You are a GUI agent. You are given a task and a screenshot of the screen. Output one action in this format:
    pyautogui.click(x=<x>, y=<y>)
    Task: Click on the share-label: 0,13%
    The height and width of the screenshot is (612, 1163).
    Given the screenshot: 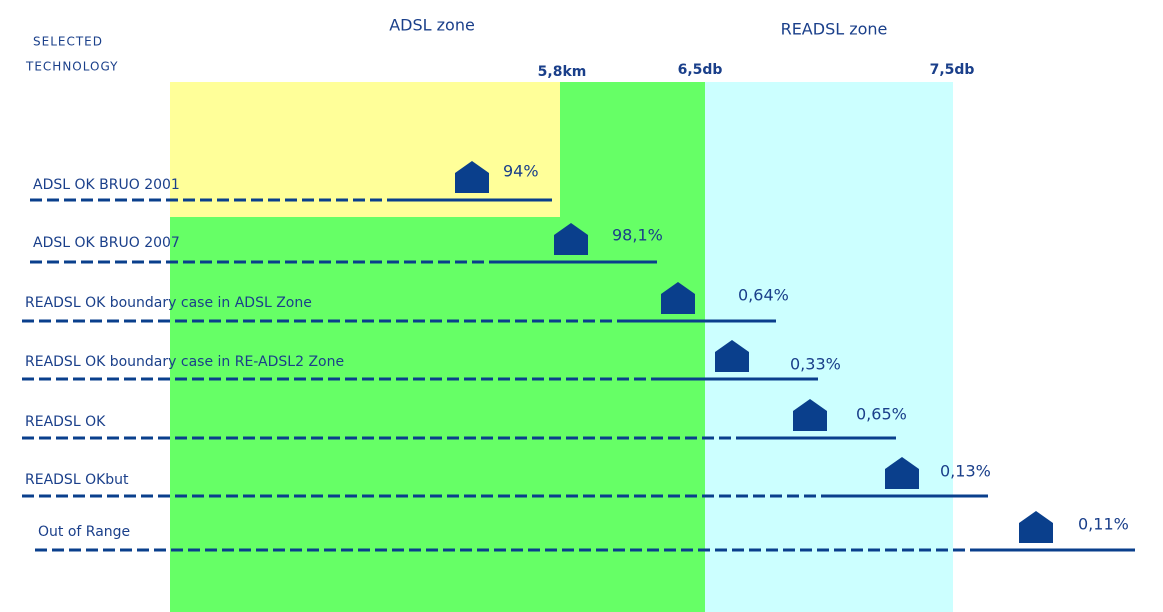 What is the action you would take?
    pyautogui.click(x=965, y=471)
    